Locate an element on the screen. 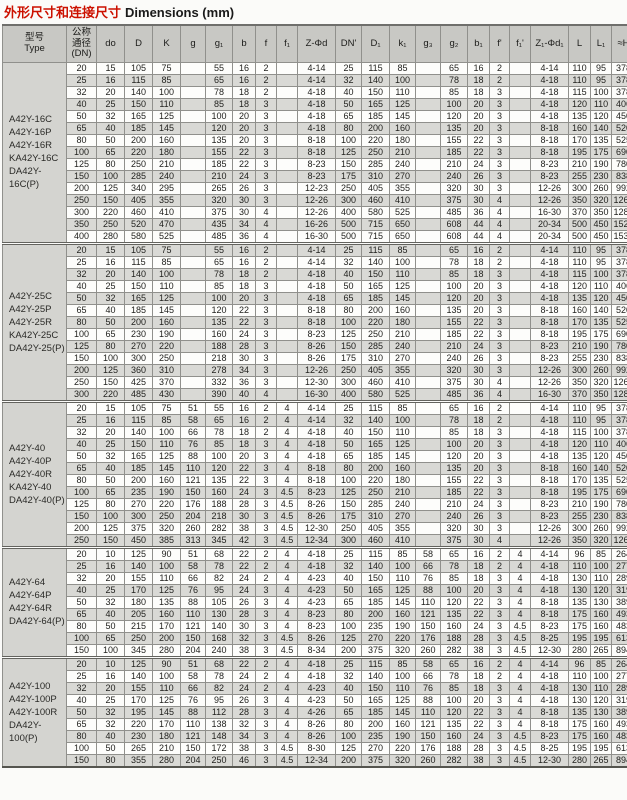 Image resolution: width=627 pixels, height=800 pixels. cell: 100 is located at coordinates (402, 420).